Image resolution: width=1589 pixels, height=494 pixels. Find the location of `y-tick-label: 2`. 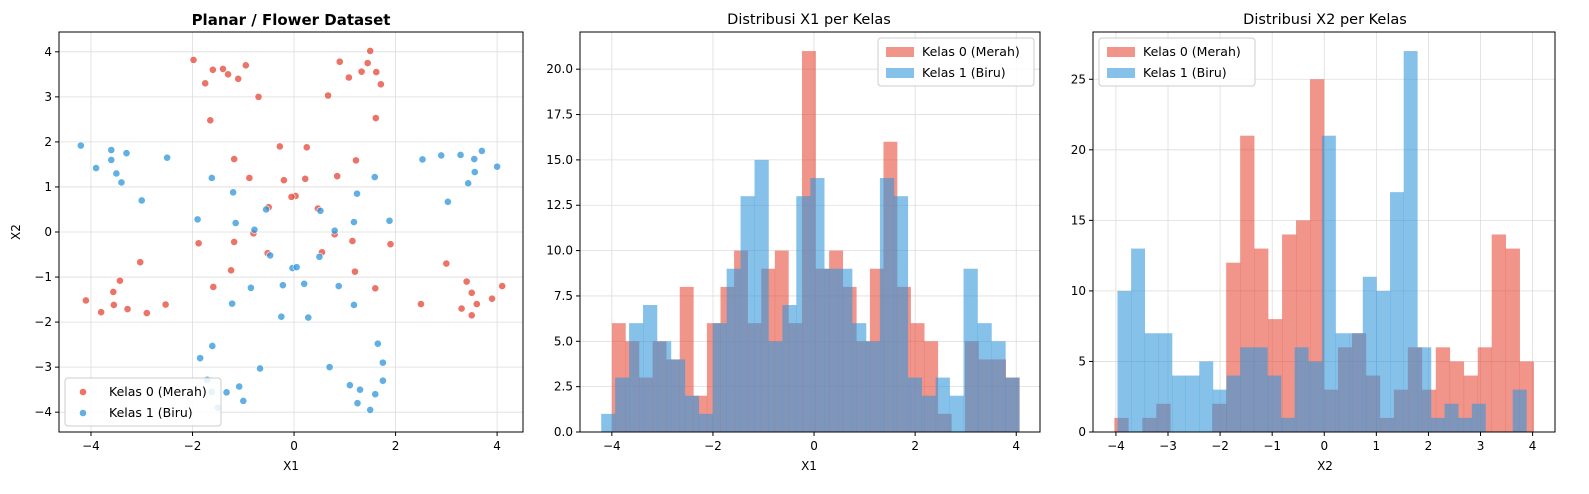

y-tick-label: 2 is located at coordinates (48, 142).